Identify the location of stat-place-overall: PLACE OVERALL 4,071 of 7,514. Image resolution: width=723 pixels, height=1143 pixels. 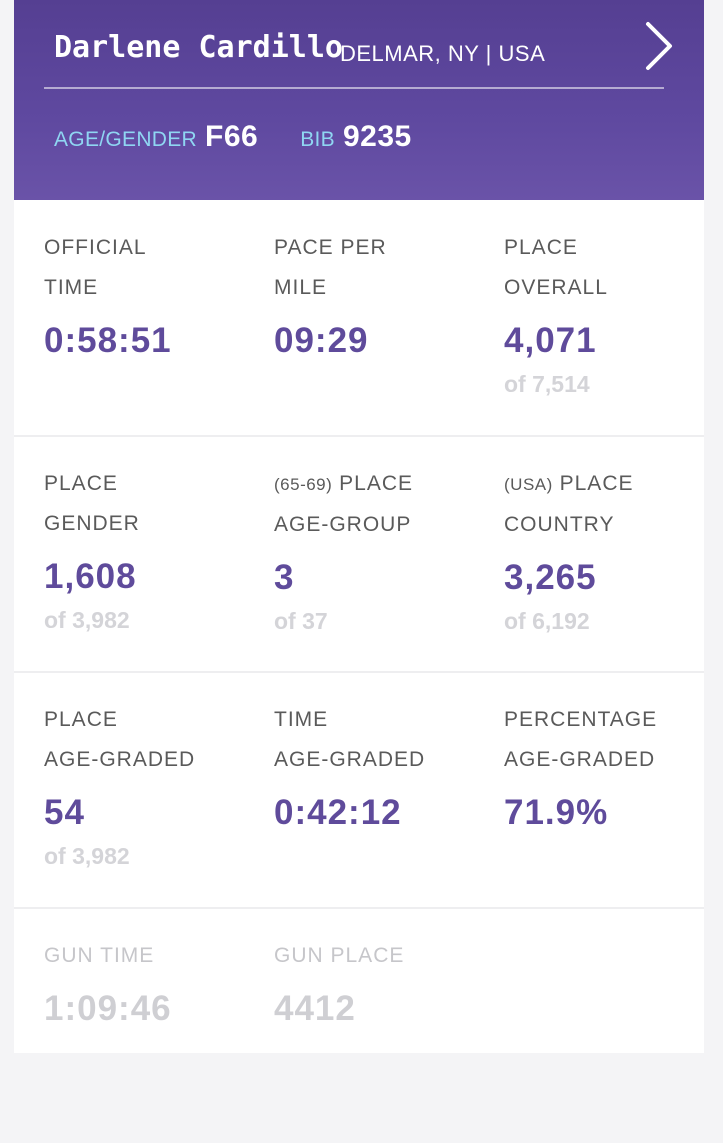
(613, 313).